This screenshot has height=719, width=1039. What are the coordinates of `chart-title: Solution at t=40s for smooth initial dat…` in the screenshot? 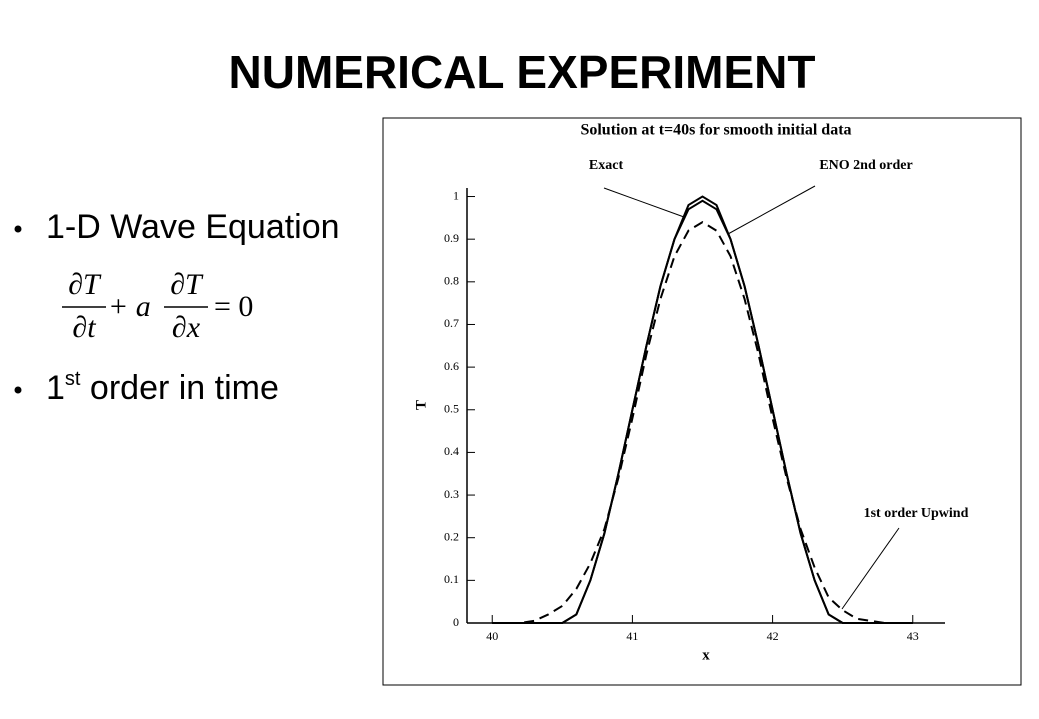 It's located at (715, 130).